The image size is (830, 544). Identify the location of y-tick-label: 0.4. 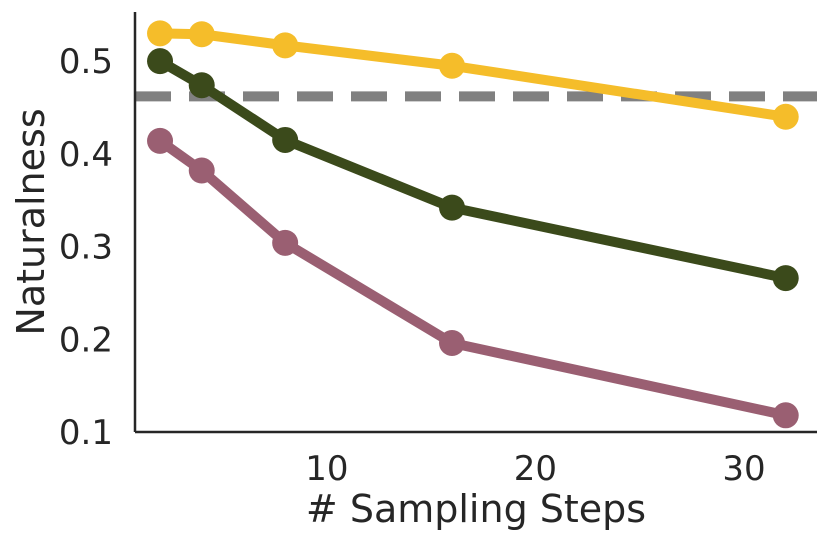
(86, 155).